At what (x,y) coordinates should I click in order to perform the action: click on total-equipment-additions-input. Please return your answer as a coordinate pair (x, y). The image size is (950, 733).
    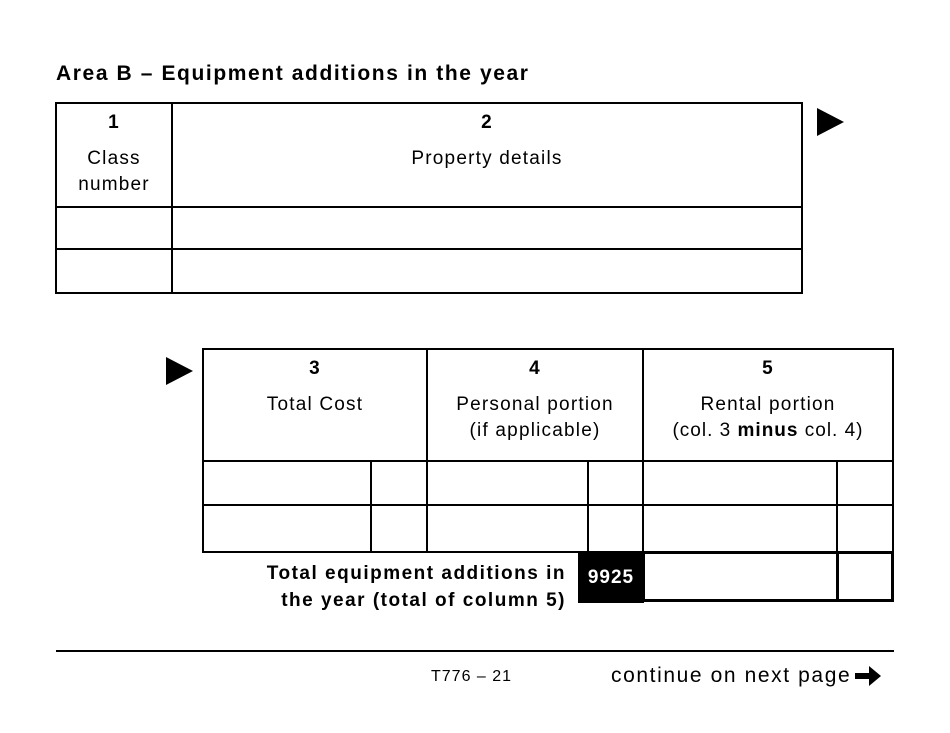
    Looking at the image, I should click on (740, 576).